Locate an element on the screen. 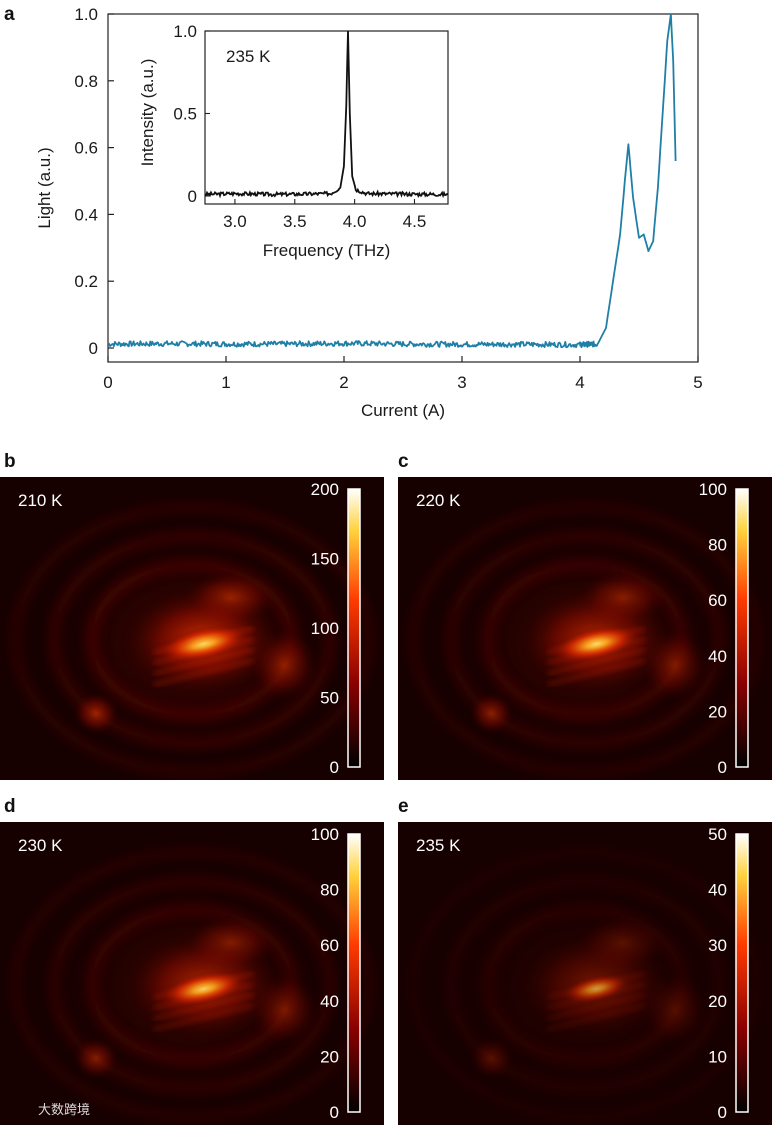 The height and width of the screenshot is (1125, 772). inset-y-tick-label: 0 is located at coordinates (192, 196).